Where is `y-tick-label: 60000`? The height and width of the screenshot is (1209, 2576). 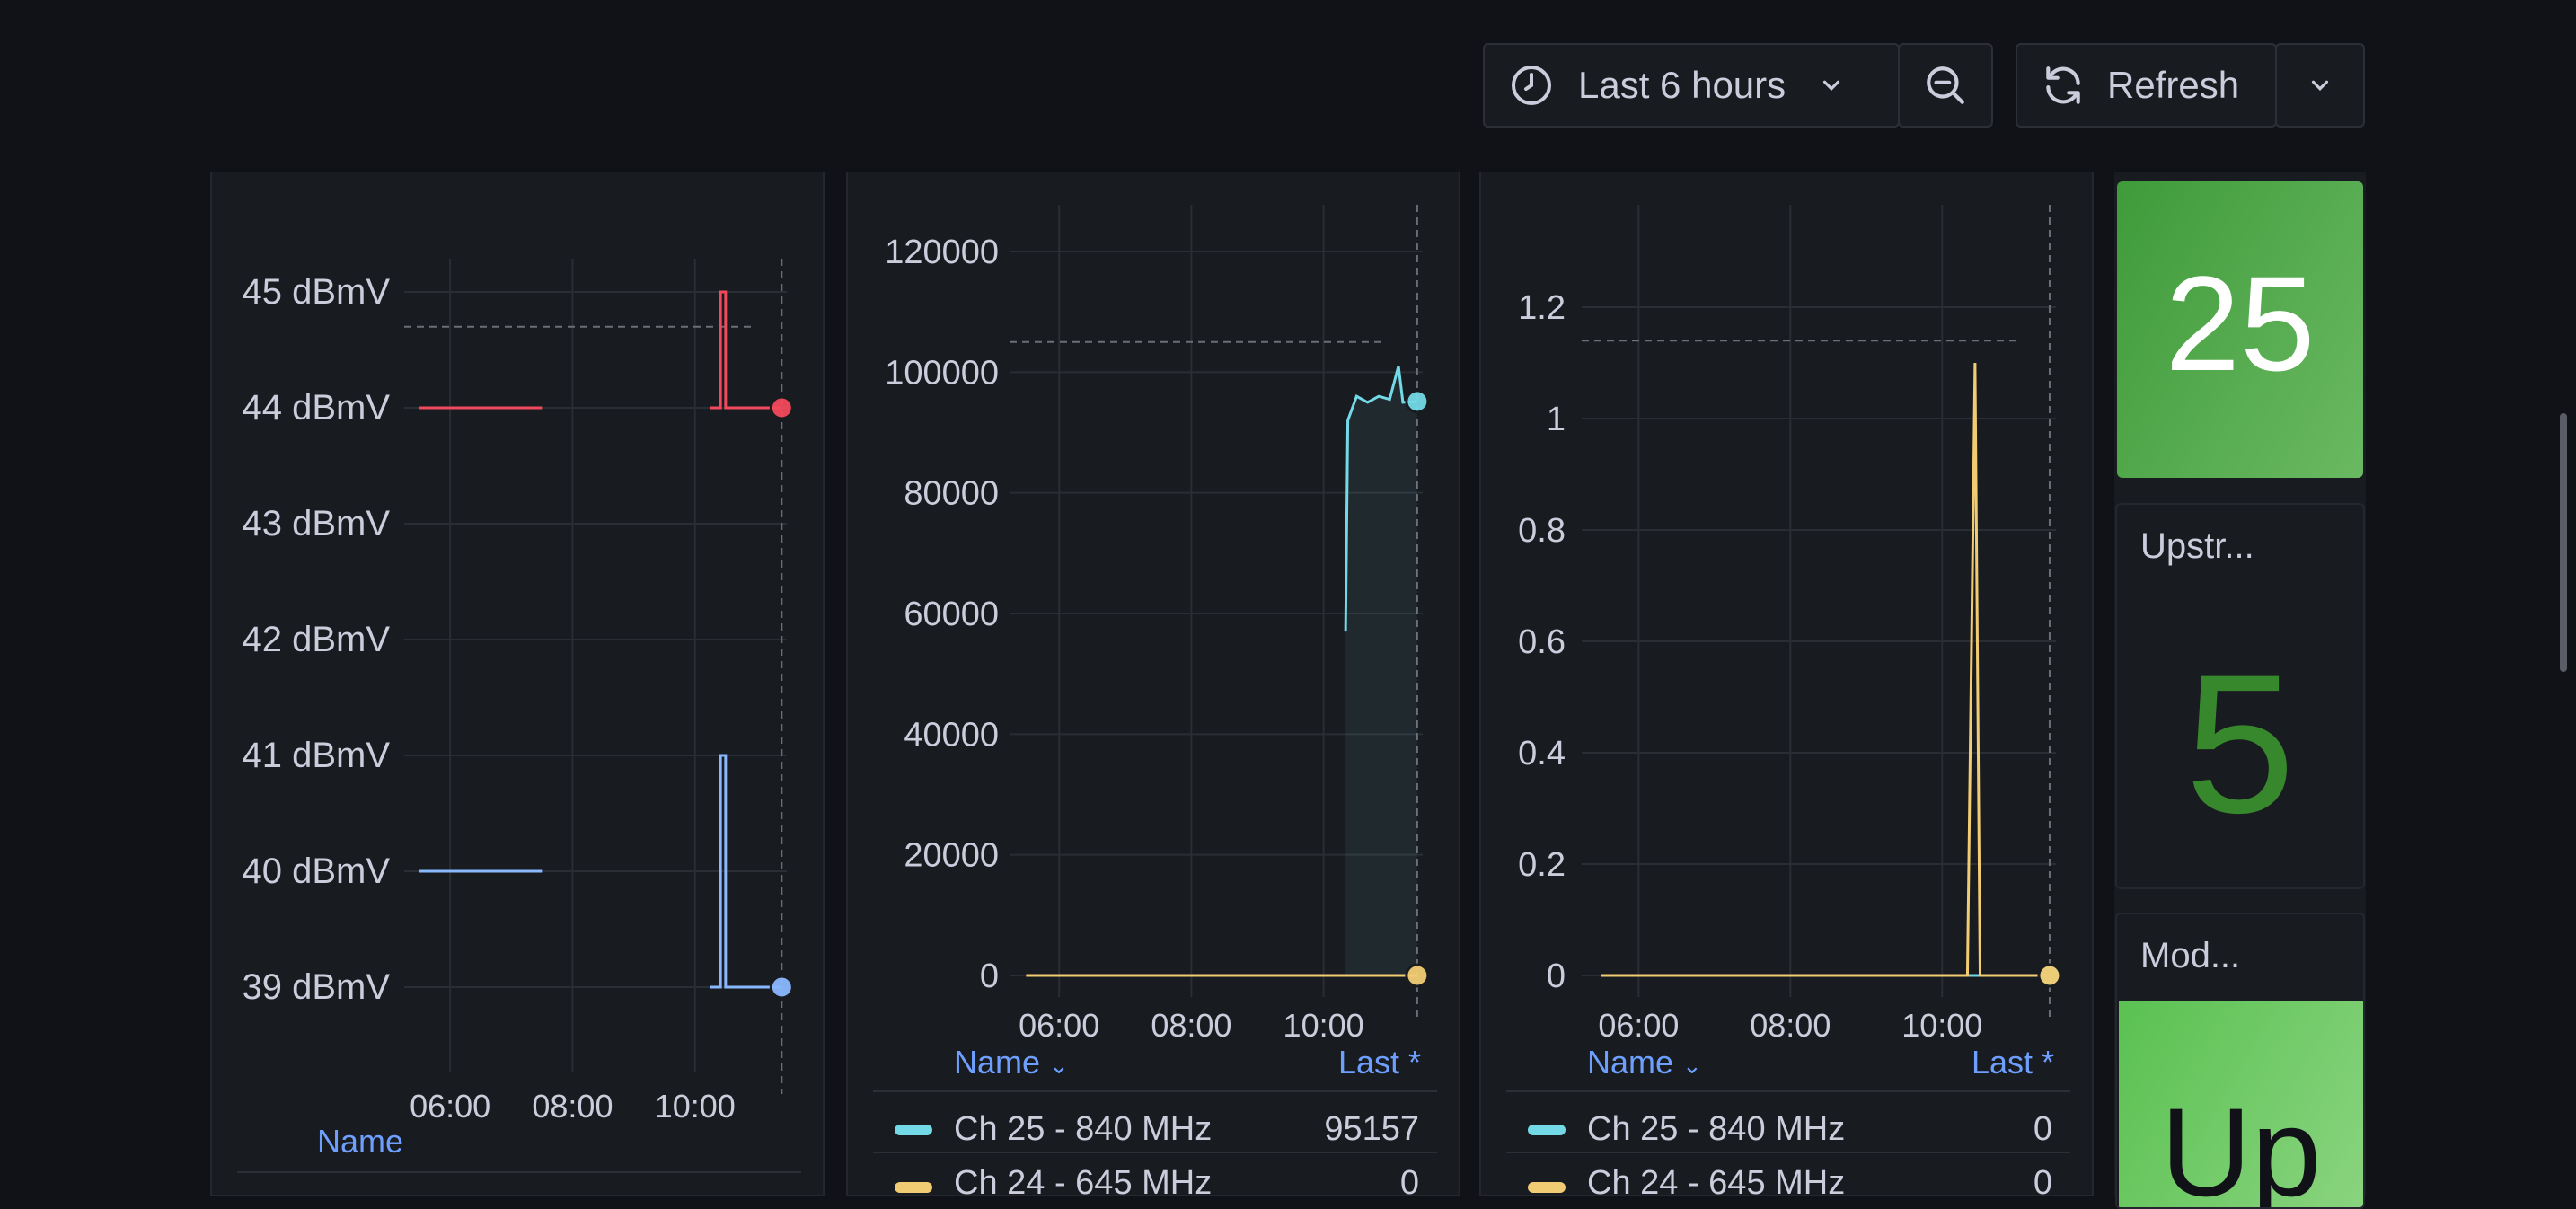
y-tick-label: 60000 is located at coordinates (951, 615).